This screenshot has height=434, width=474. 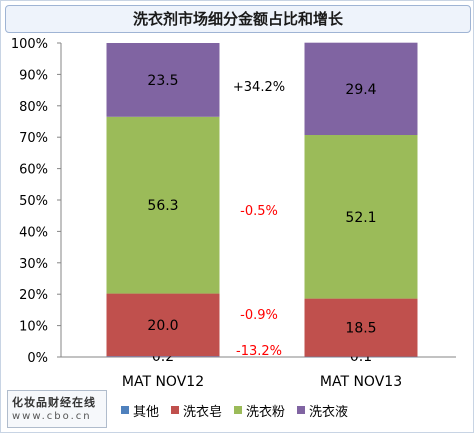 I want to click on y-tick-label: 0%, so click(x=37, y=358).